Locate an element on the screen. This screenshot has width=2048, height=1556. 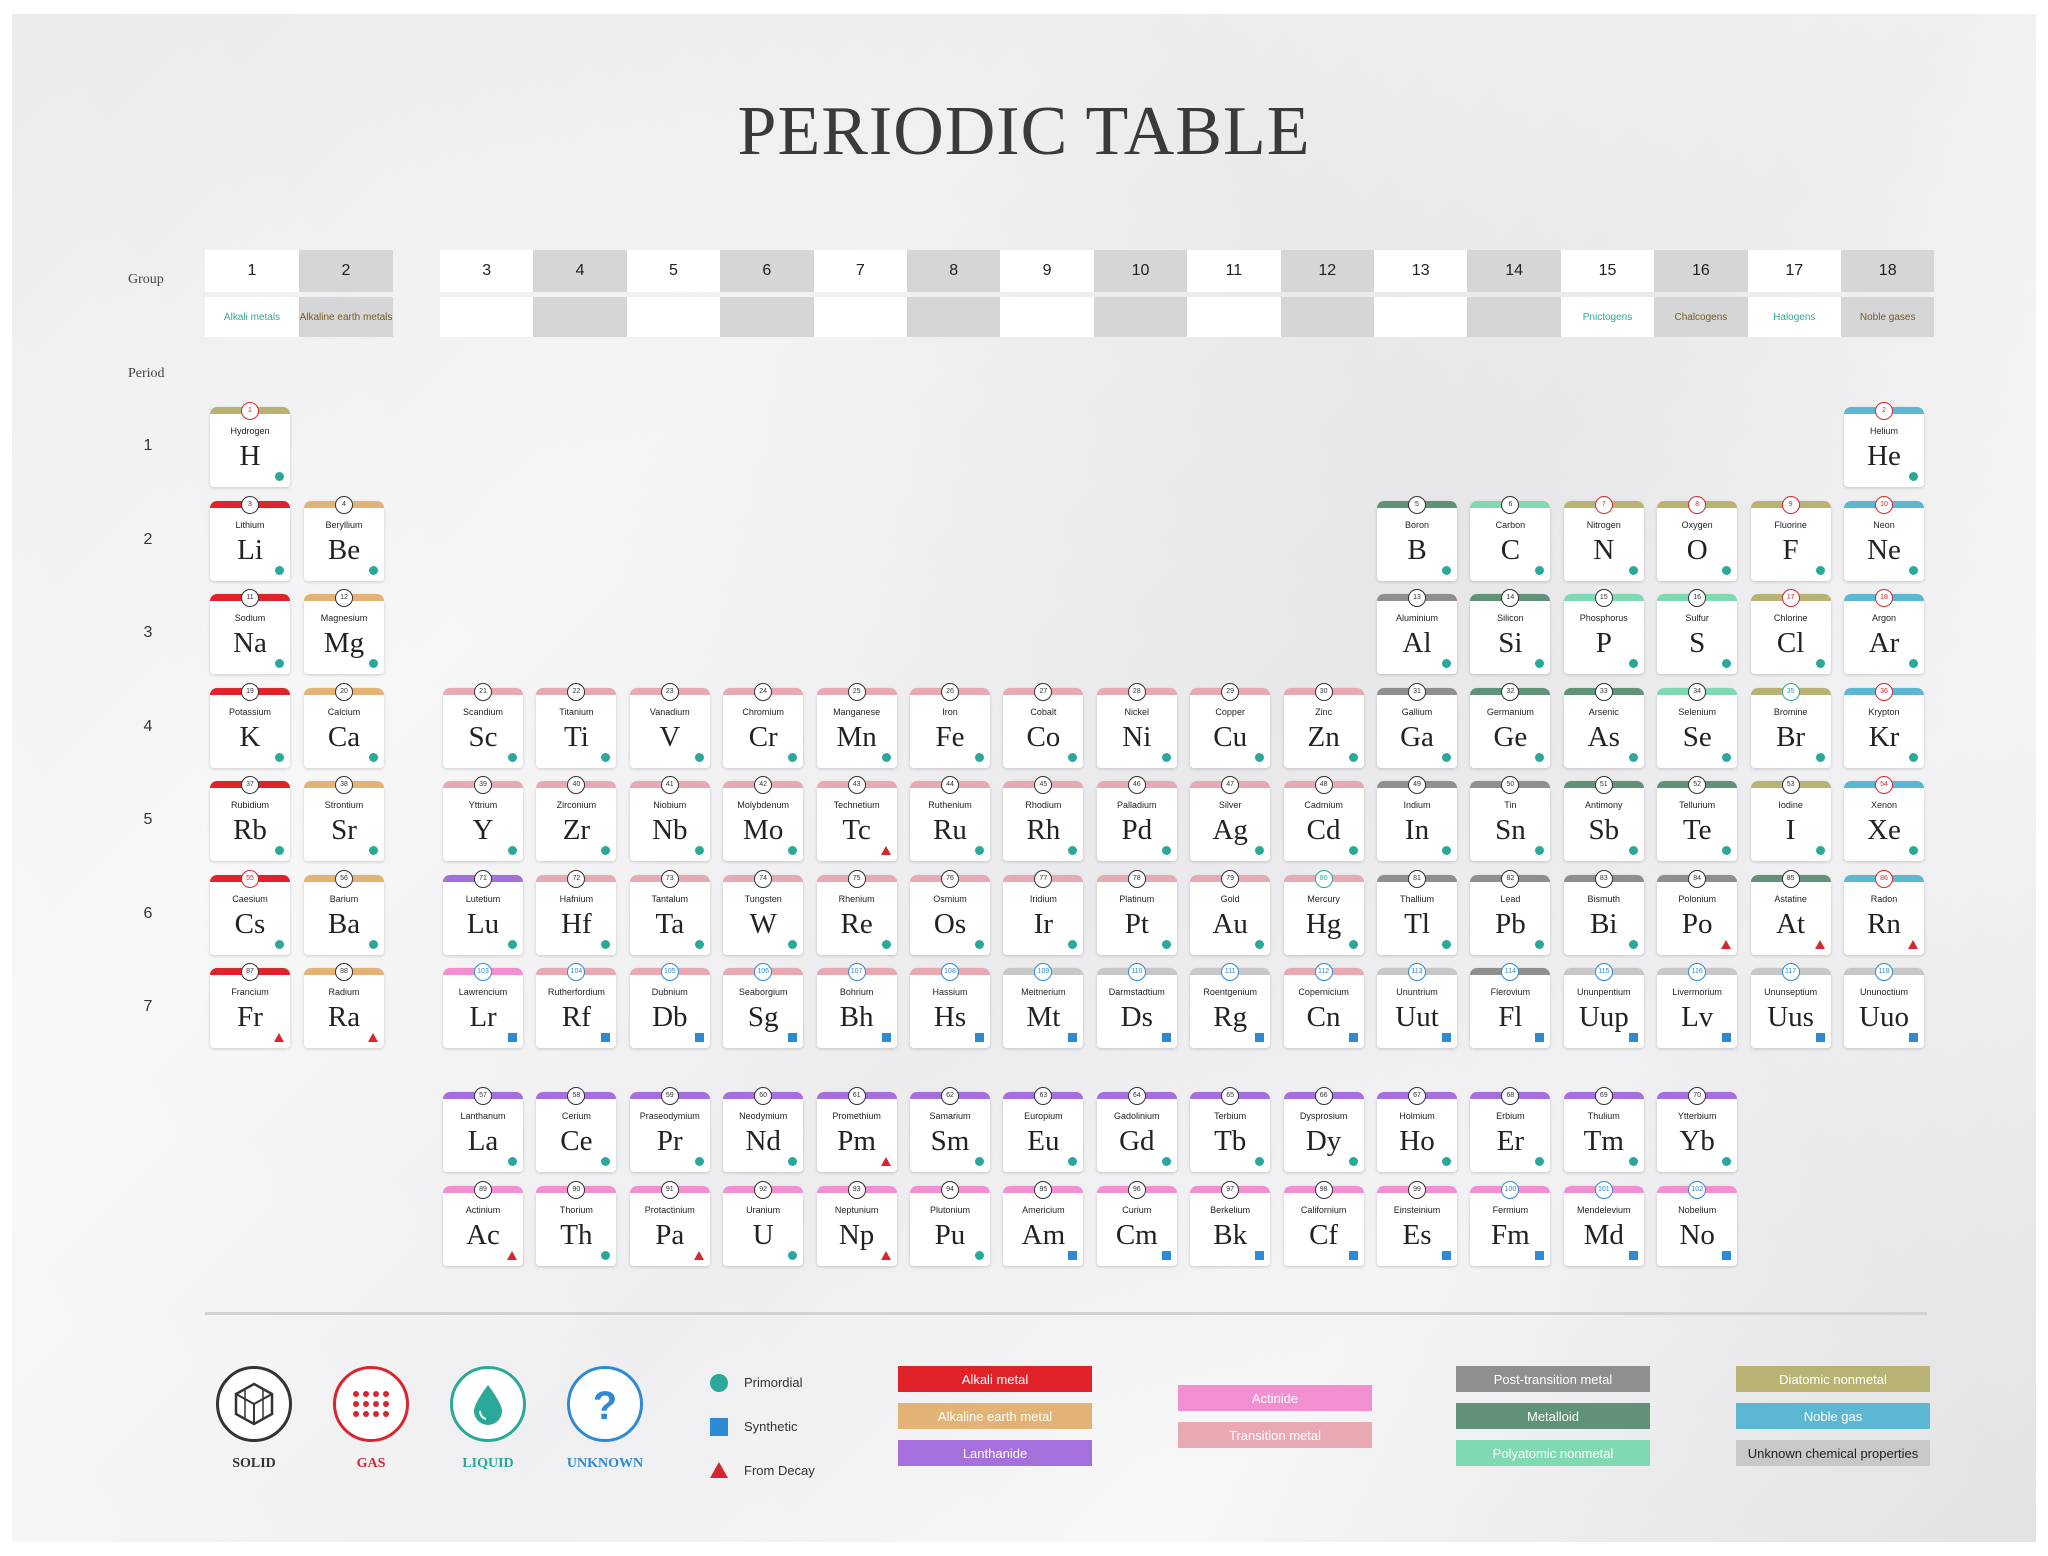
element-rh: 45 Rhodium Rh is located at coordinates (1043, 818).